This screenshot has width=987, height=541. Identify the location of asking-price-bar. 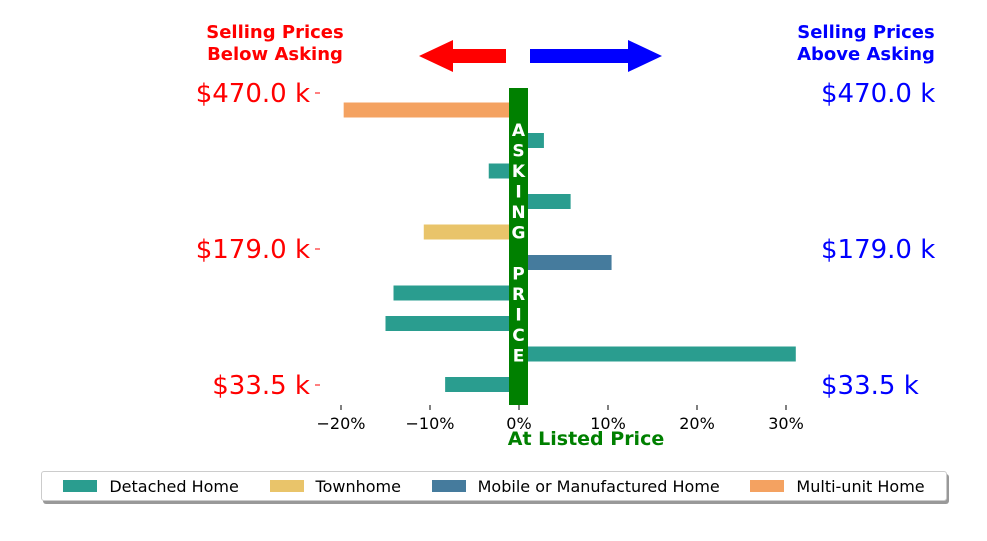
(518, 246).